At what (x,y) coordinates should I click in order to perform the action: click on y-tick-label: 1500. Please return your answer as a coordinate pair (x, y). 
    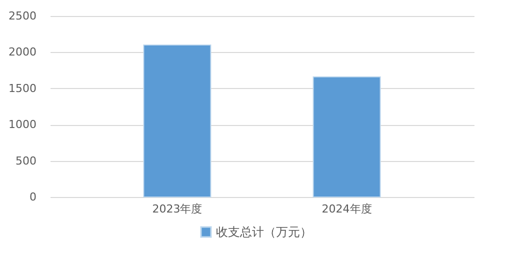
    Looking at the image, I should click on (22, 88).